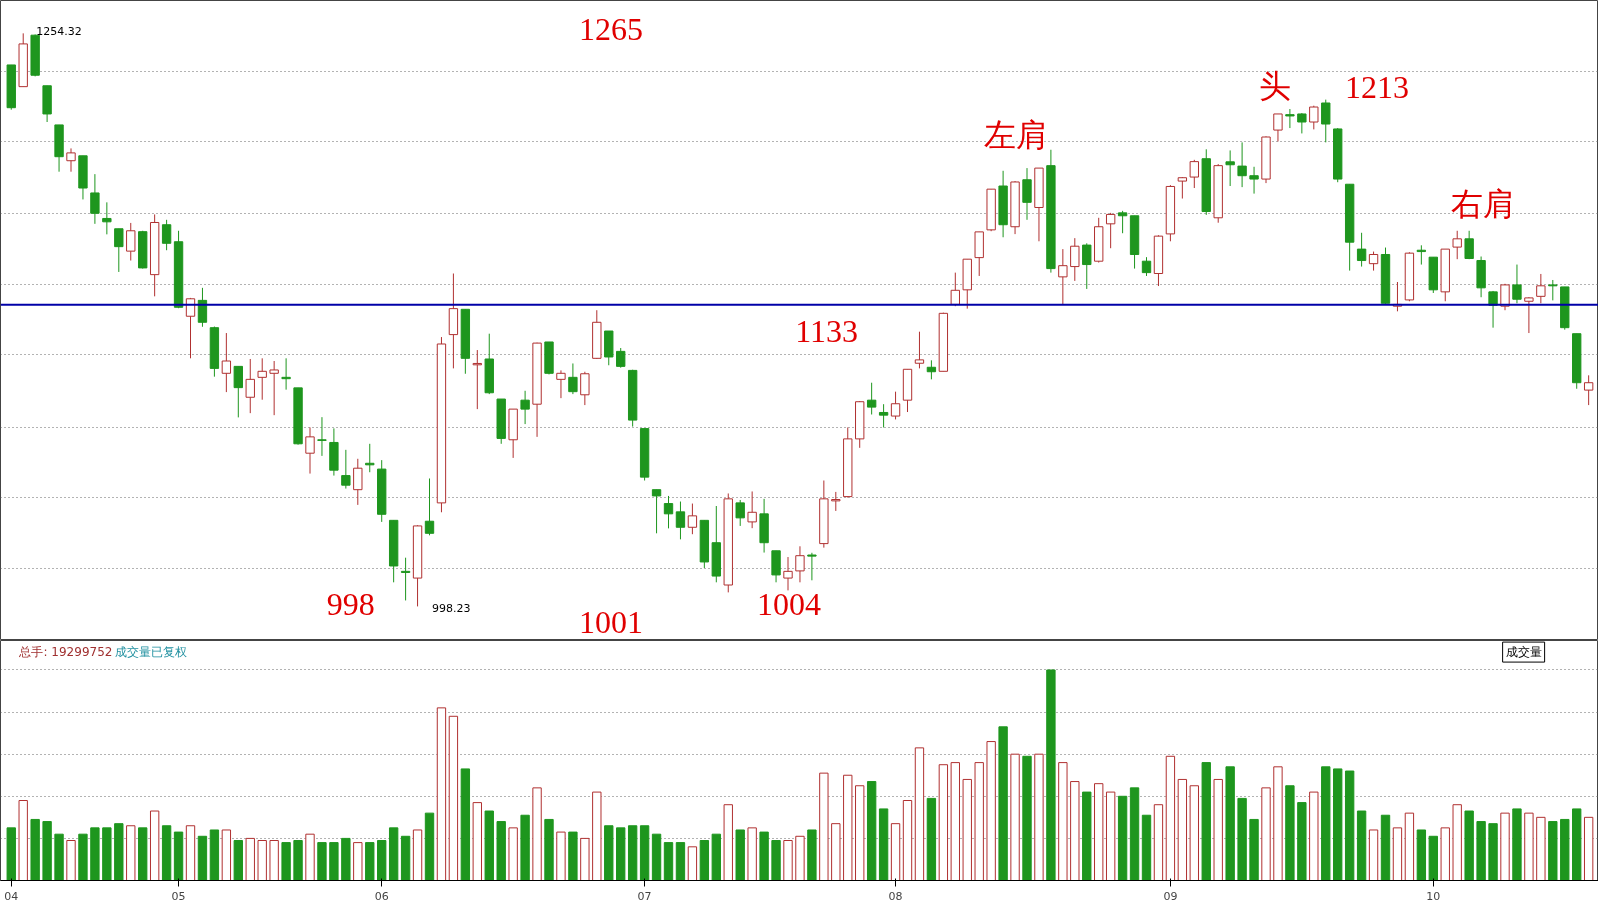 Image resolution: width=1598 pixels, height=906 pixels. Describe the element at coordinates (644, 896) in the screenshot. I see `x-tick-label: 07` at that location.